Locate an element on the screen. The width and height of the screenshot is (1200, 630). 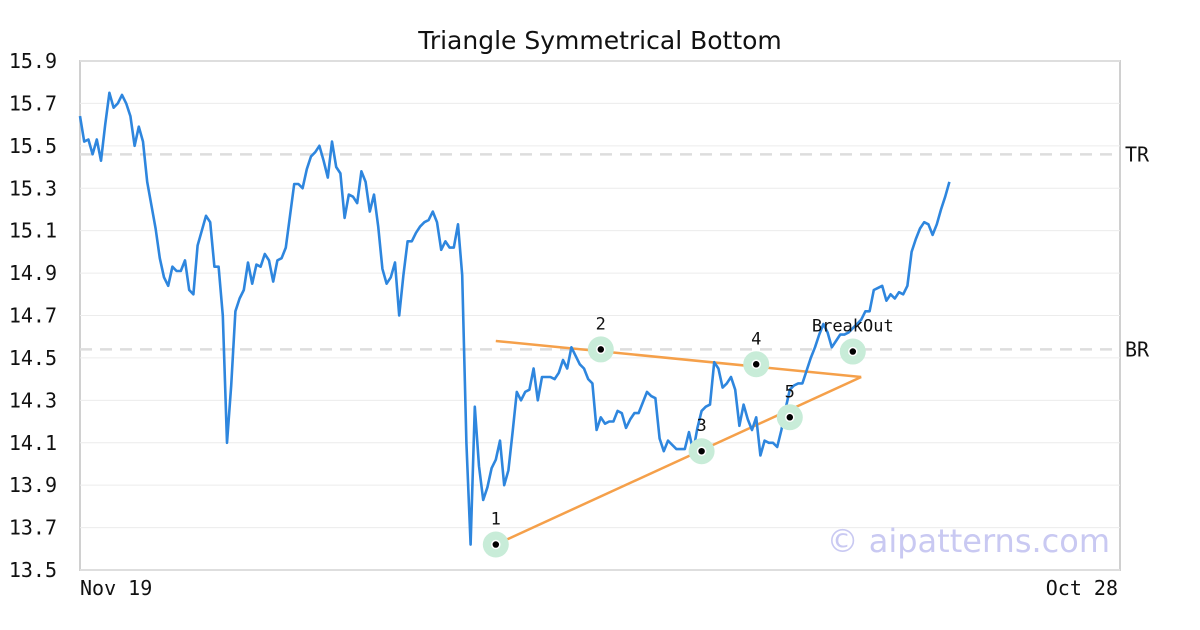
pattern-markers: 1 2 3 4 5 BreakOut is located at coordinates (688, 436).